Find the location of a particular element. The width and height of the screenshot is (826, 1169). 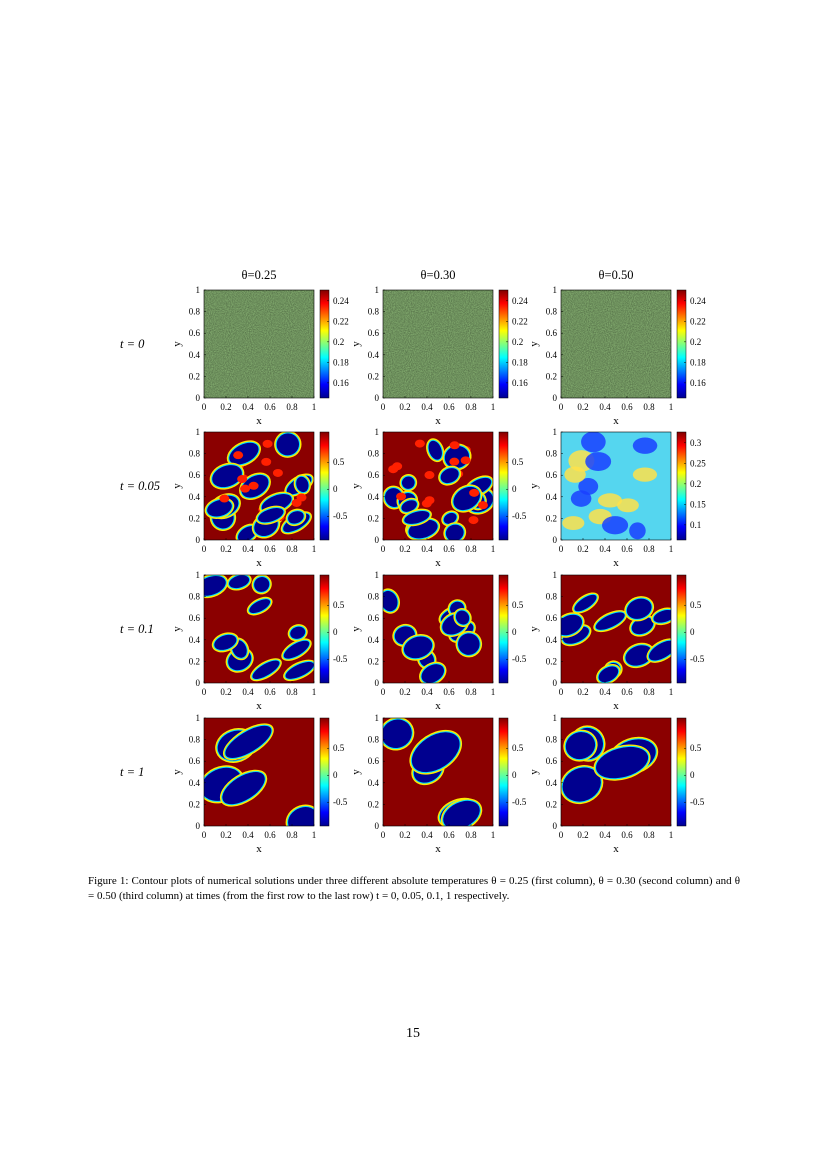

colorbar is located at coordinates (324, 344).